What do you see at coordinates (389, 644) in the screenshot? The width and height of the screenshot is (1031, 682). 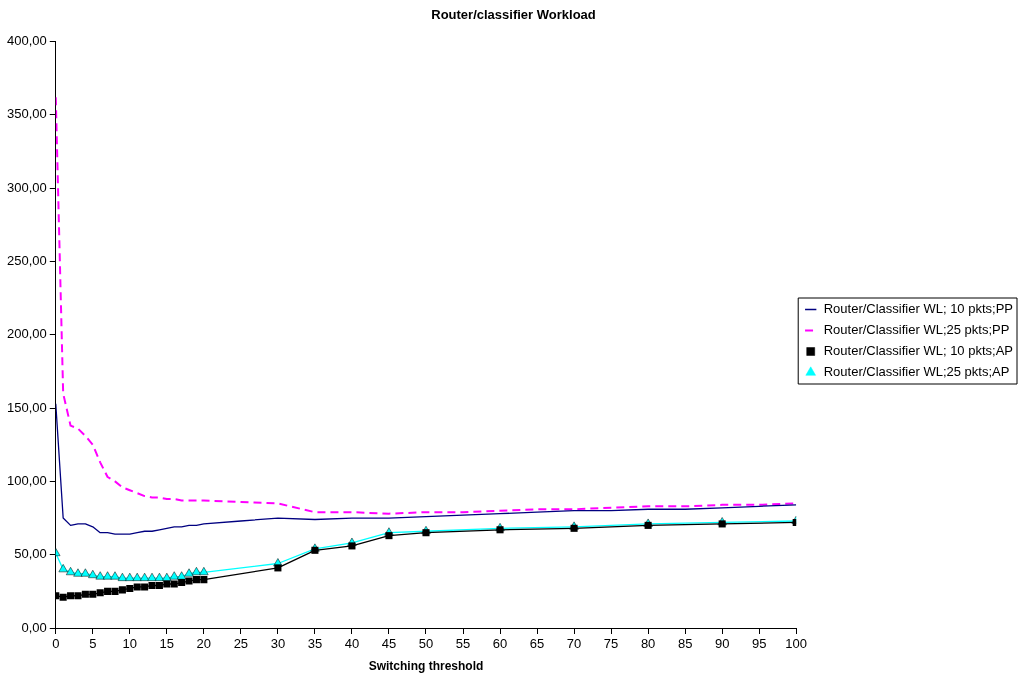 I see `x-tick-label: 45` at bounding box center [389, 644].